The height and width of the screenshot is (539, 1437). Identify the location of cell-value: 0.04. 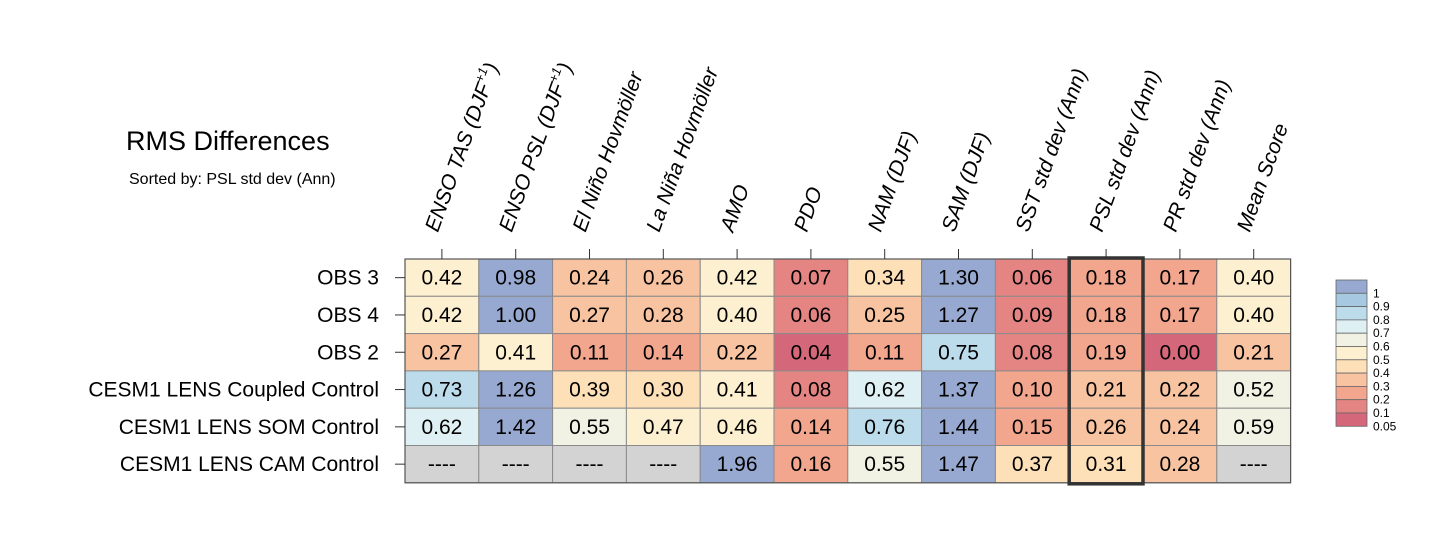
(810, 352).